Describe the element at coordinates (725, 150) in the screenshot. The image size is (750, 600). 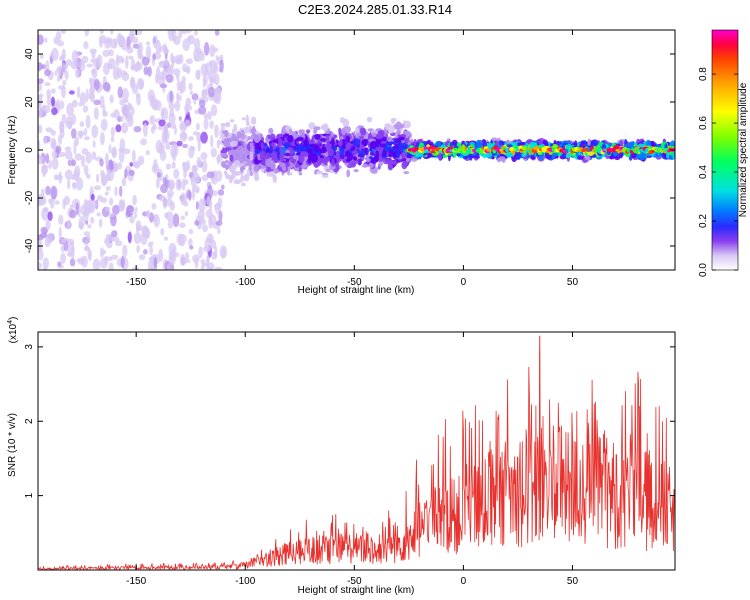
I see `colorbar-frame` at that location.